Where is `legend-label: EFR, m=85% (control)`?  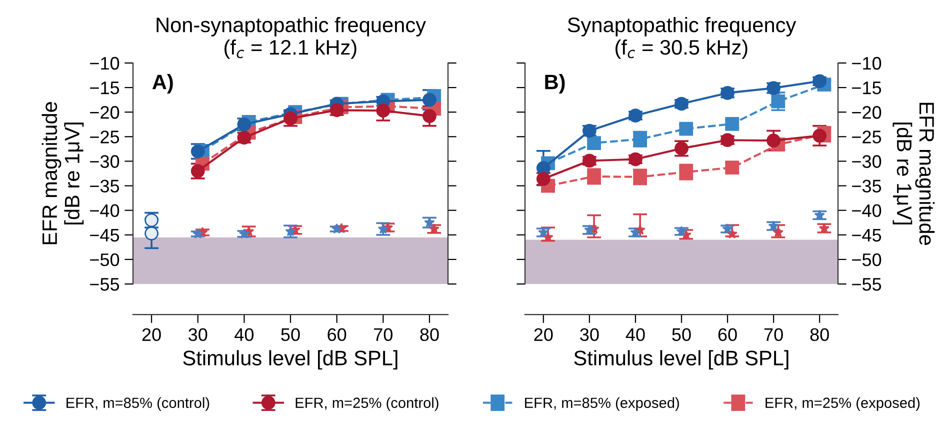
legend-label: EFR, m=85% (control) is located at coordinates (138, 404).